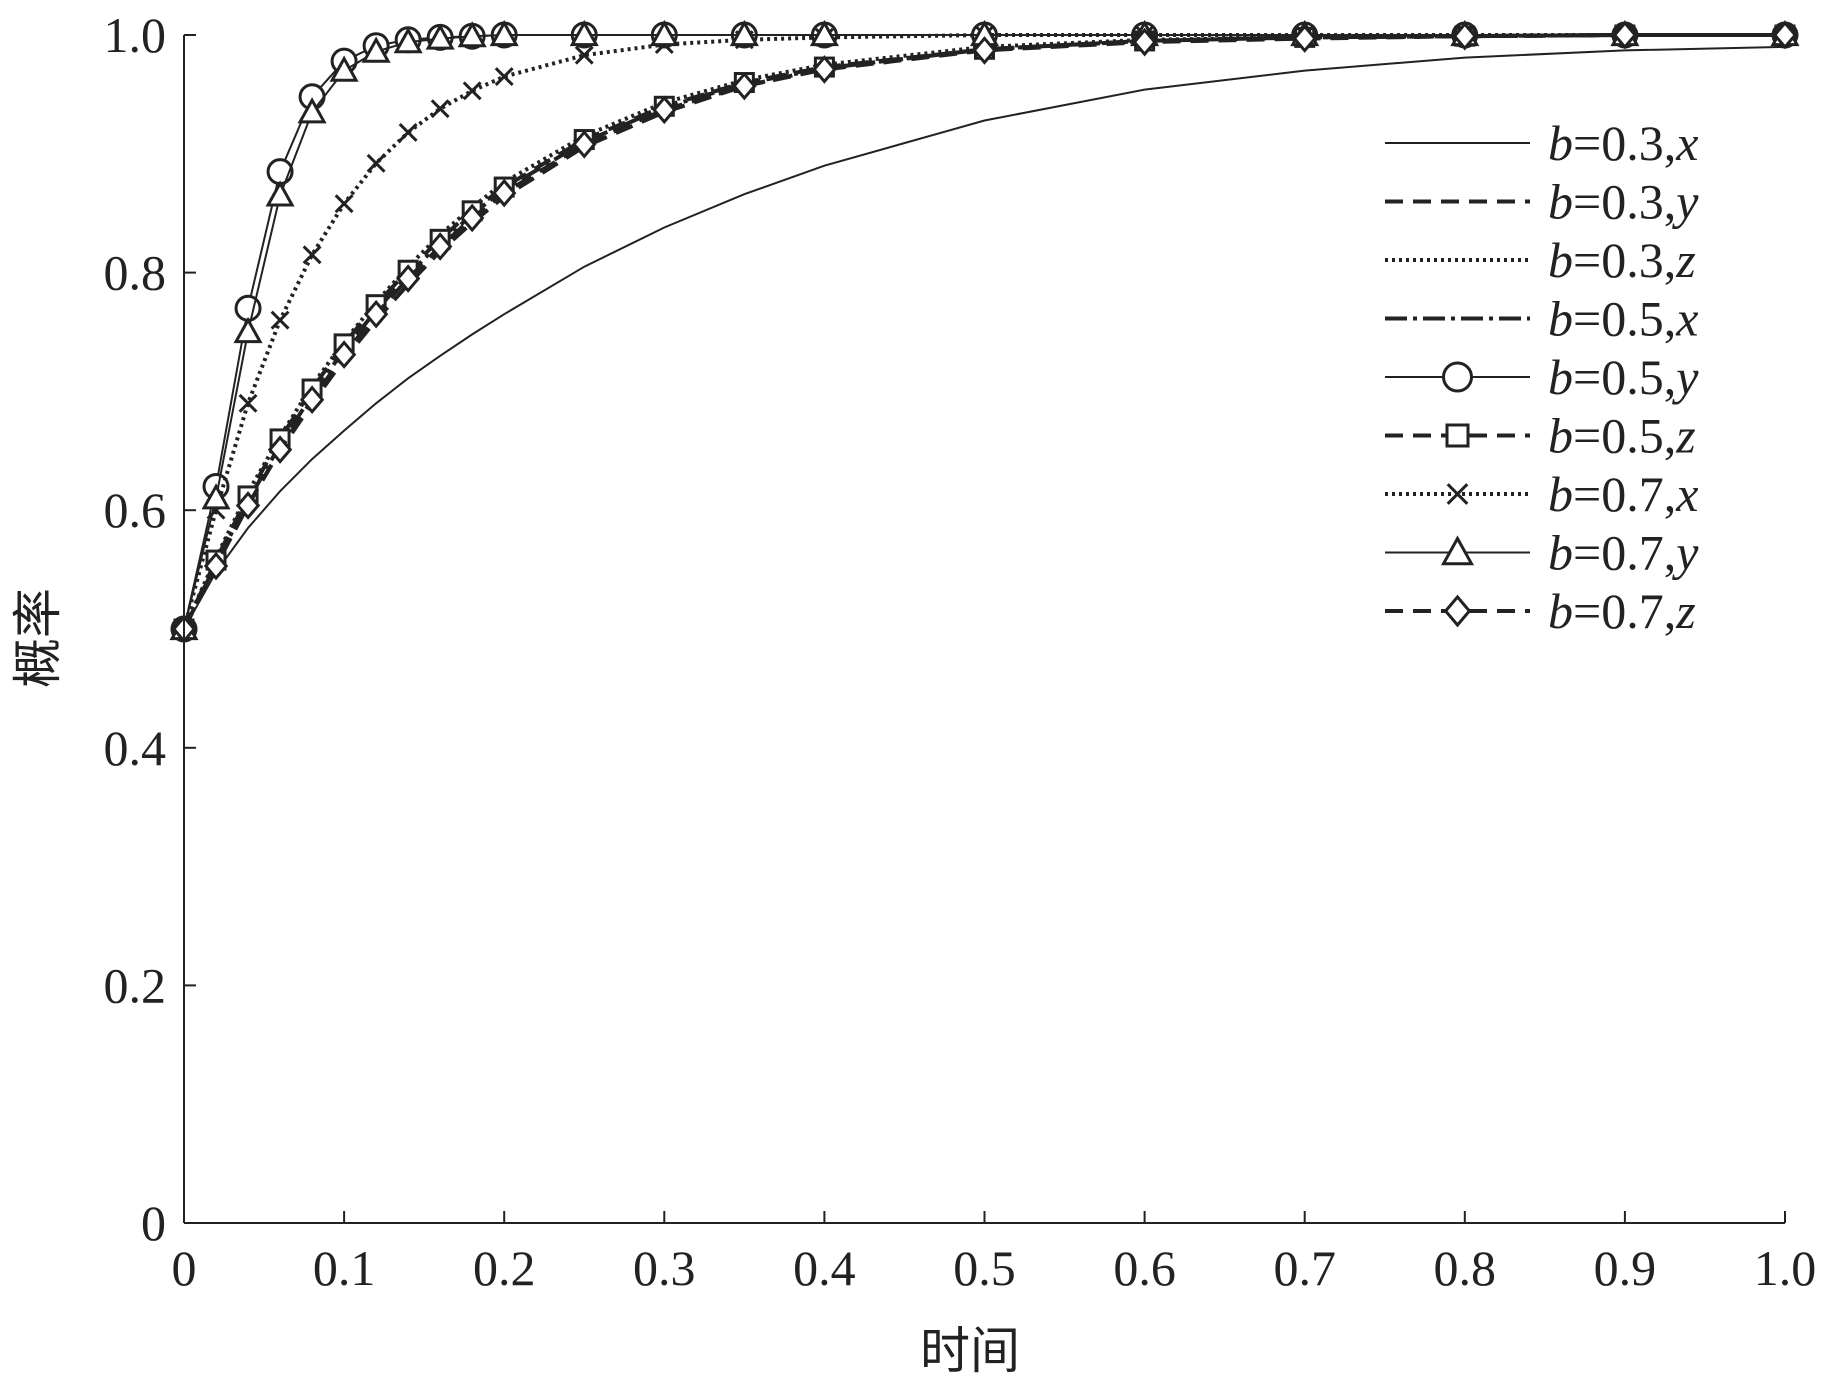 The width and height of the screenshot is (1843, 1380). What do you see at coordinates (1623, 143) in the screenshot?
I see `legend-label: b=0.3,x` at bounding box center [1623, 143].